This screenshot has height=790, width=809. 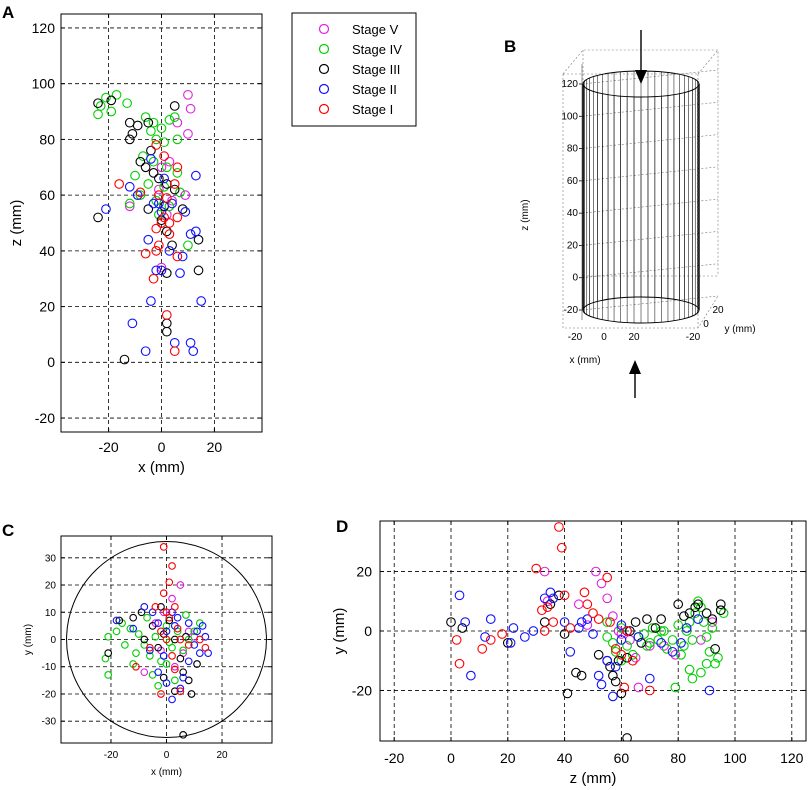 What do you see at coordinates (362, 690) in the screenshot?
I see `y-tick-label: -20` at bounding box center [362, 690].